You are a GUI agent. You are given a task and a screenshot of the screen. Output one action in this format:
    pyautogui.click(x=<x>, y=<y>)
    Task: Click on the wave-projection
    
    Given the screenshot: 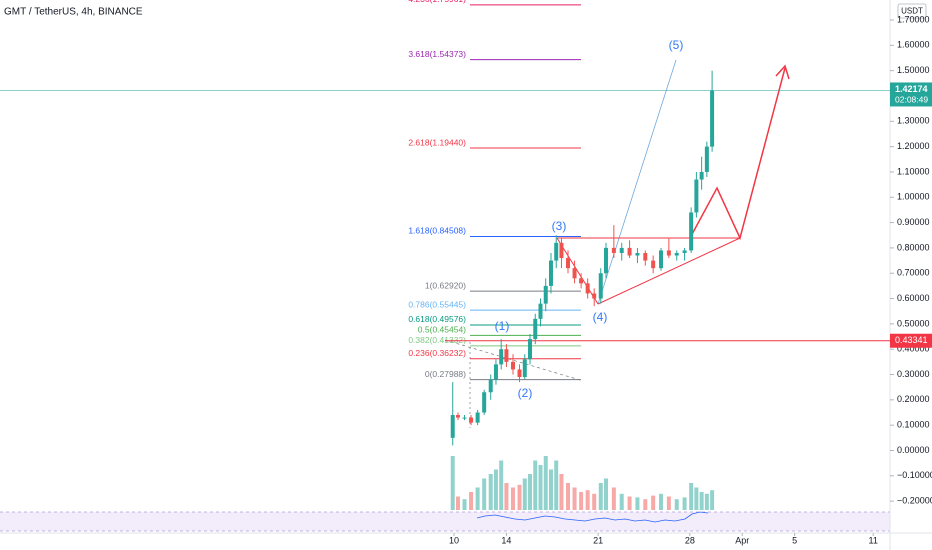 What is the action you would take?
    pyautogui.click(x=637, y=182)
    